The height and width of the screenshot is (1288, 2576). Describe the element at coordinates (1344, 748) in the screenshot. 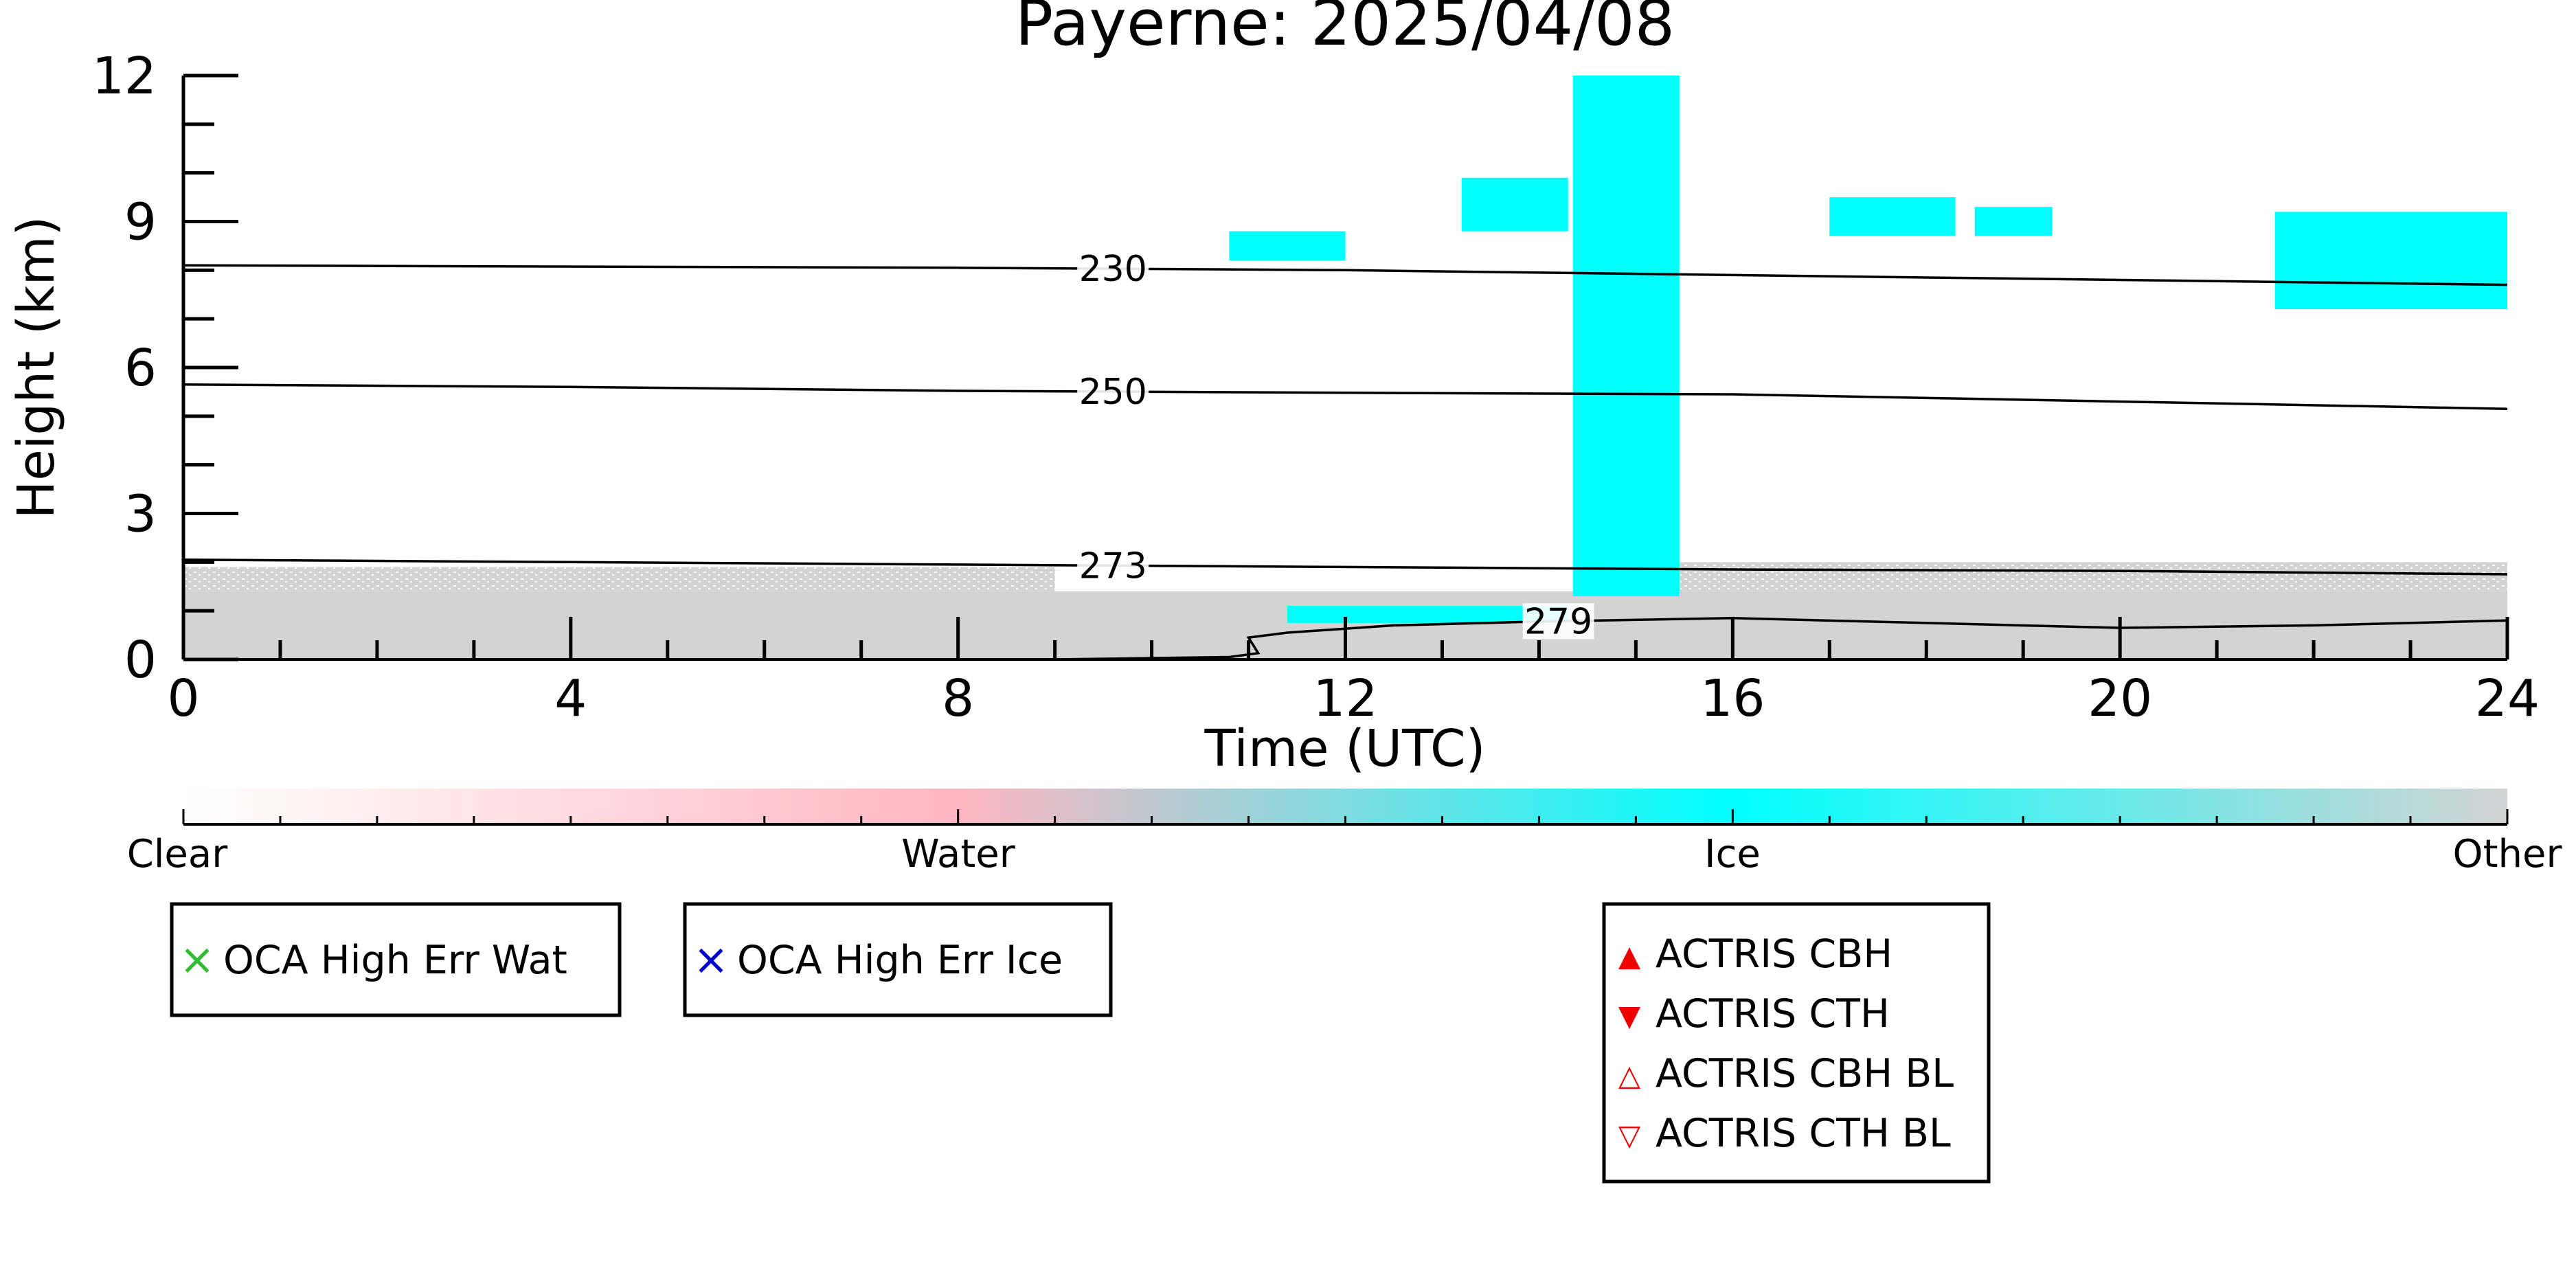

I see `x-axis-label: Time (UTC)` at that location.